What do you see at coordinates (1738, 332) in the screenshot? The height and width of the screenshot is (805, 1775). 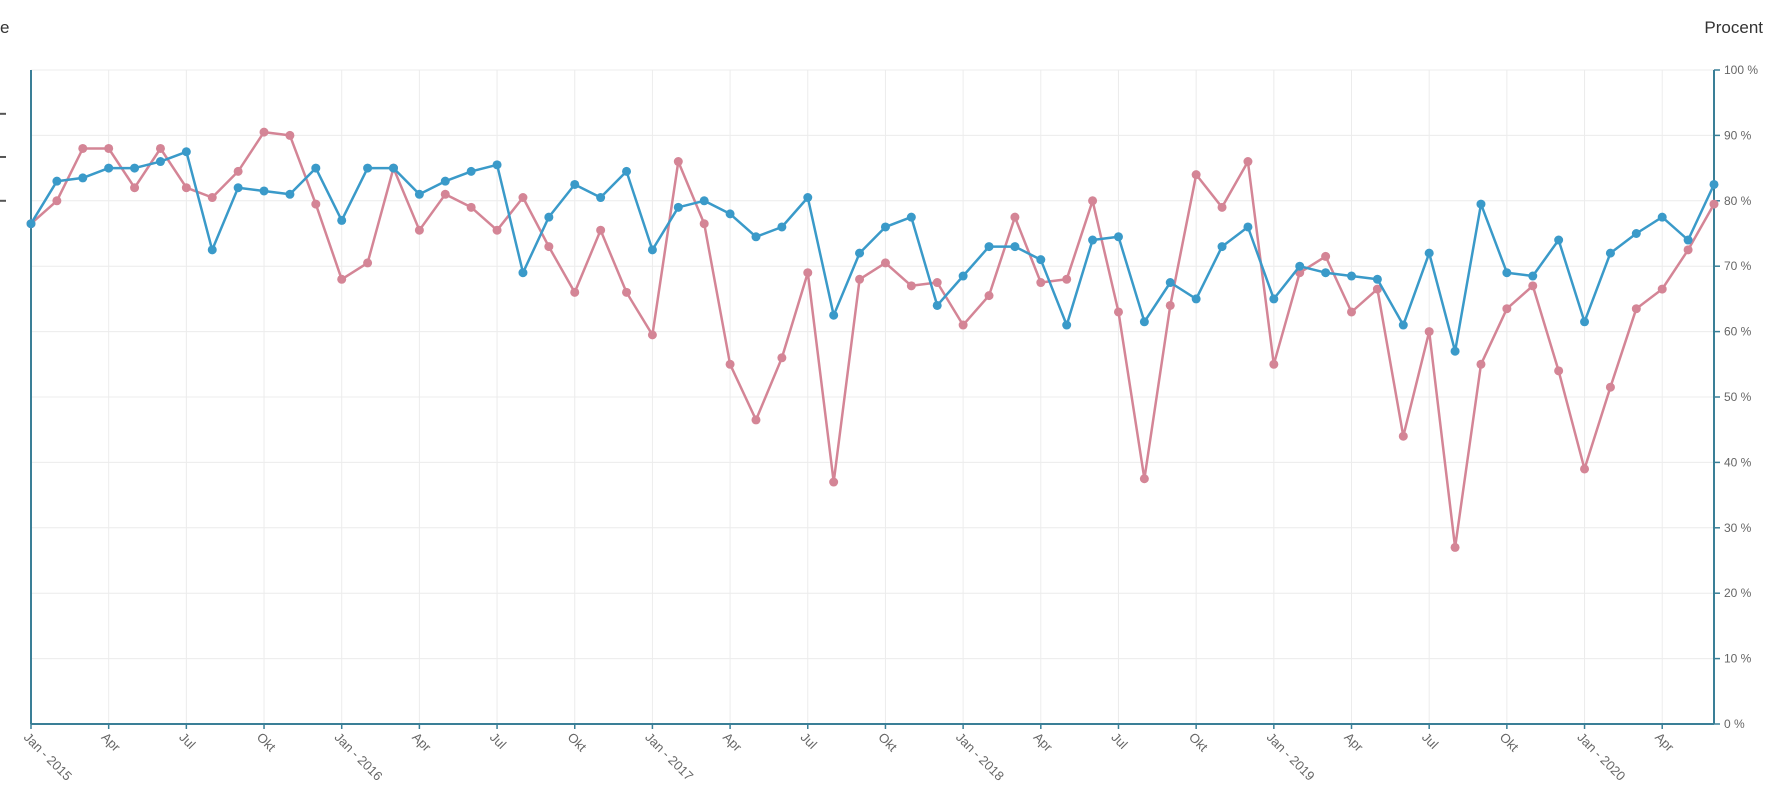 I see `y-tick-label: 60 %` at bounding box center [1738, 332].